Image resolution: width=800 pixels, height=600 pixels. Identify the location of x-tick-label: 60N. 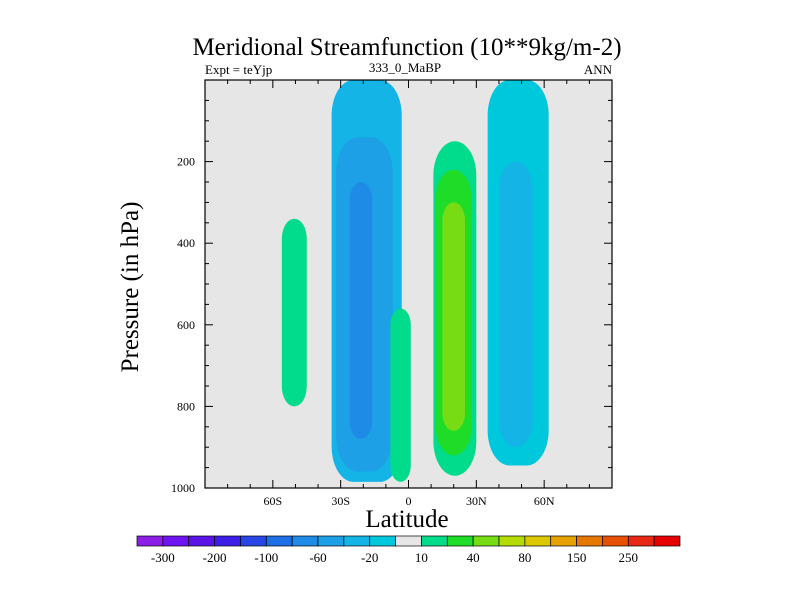
(544, 501).